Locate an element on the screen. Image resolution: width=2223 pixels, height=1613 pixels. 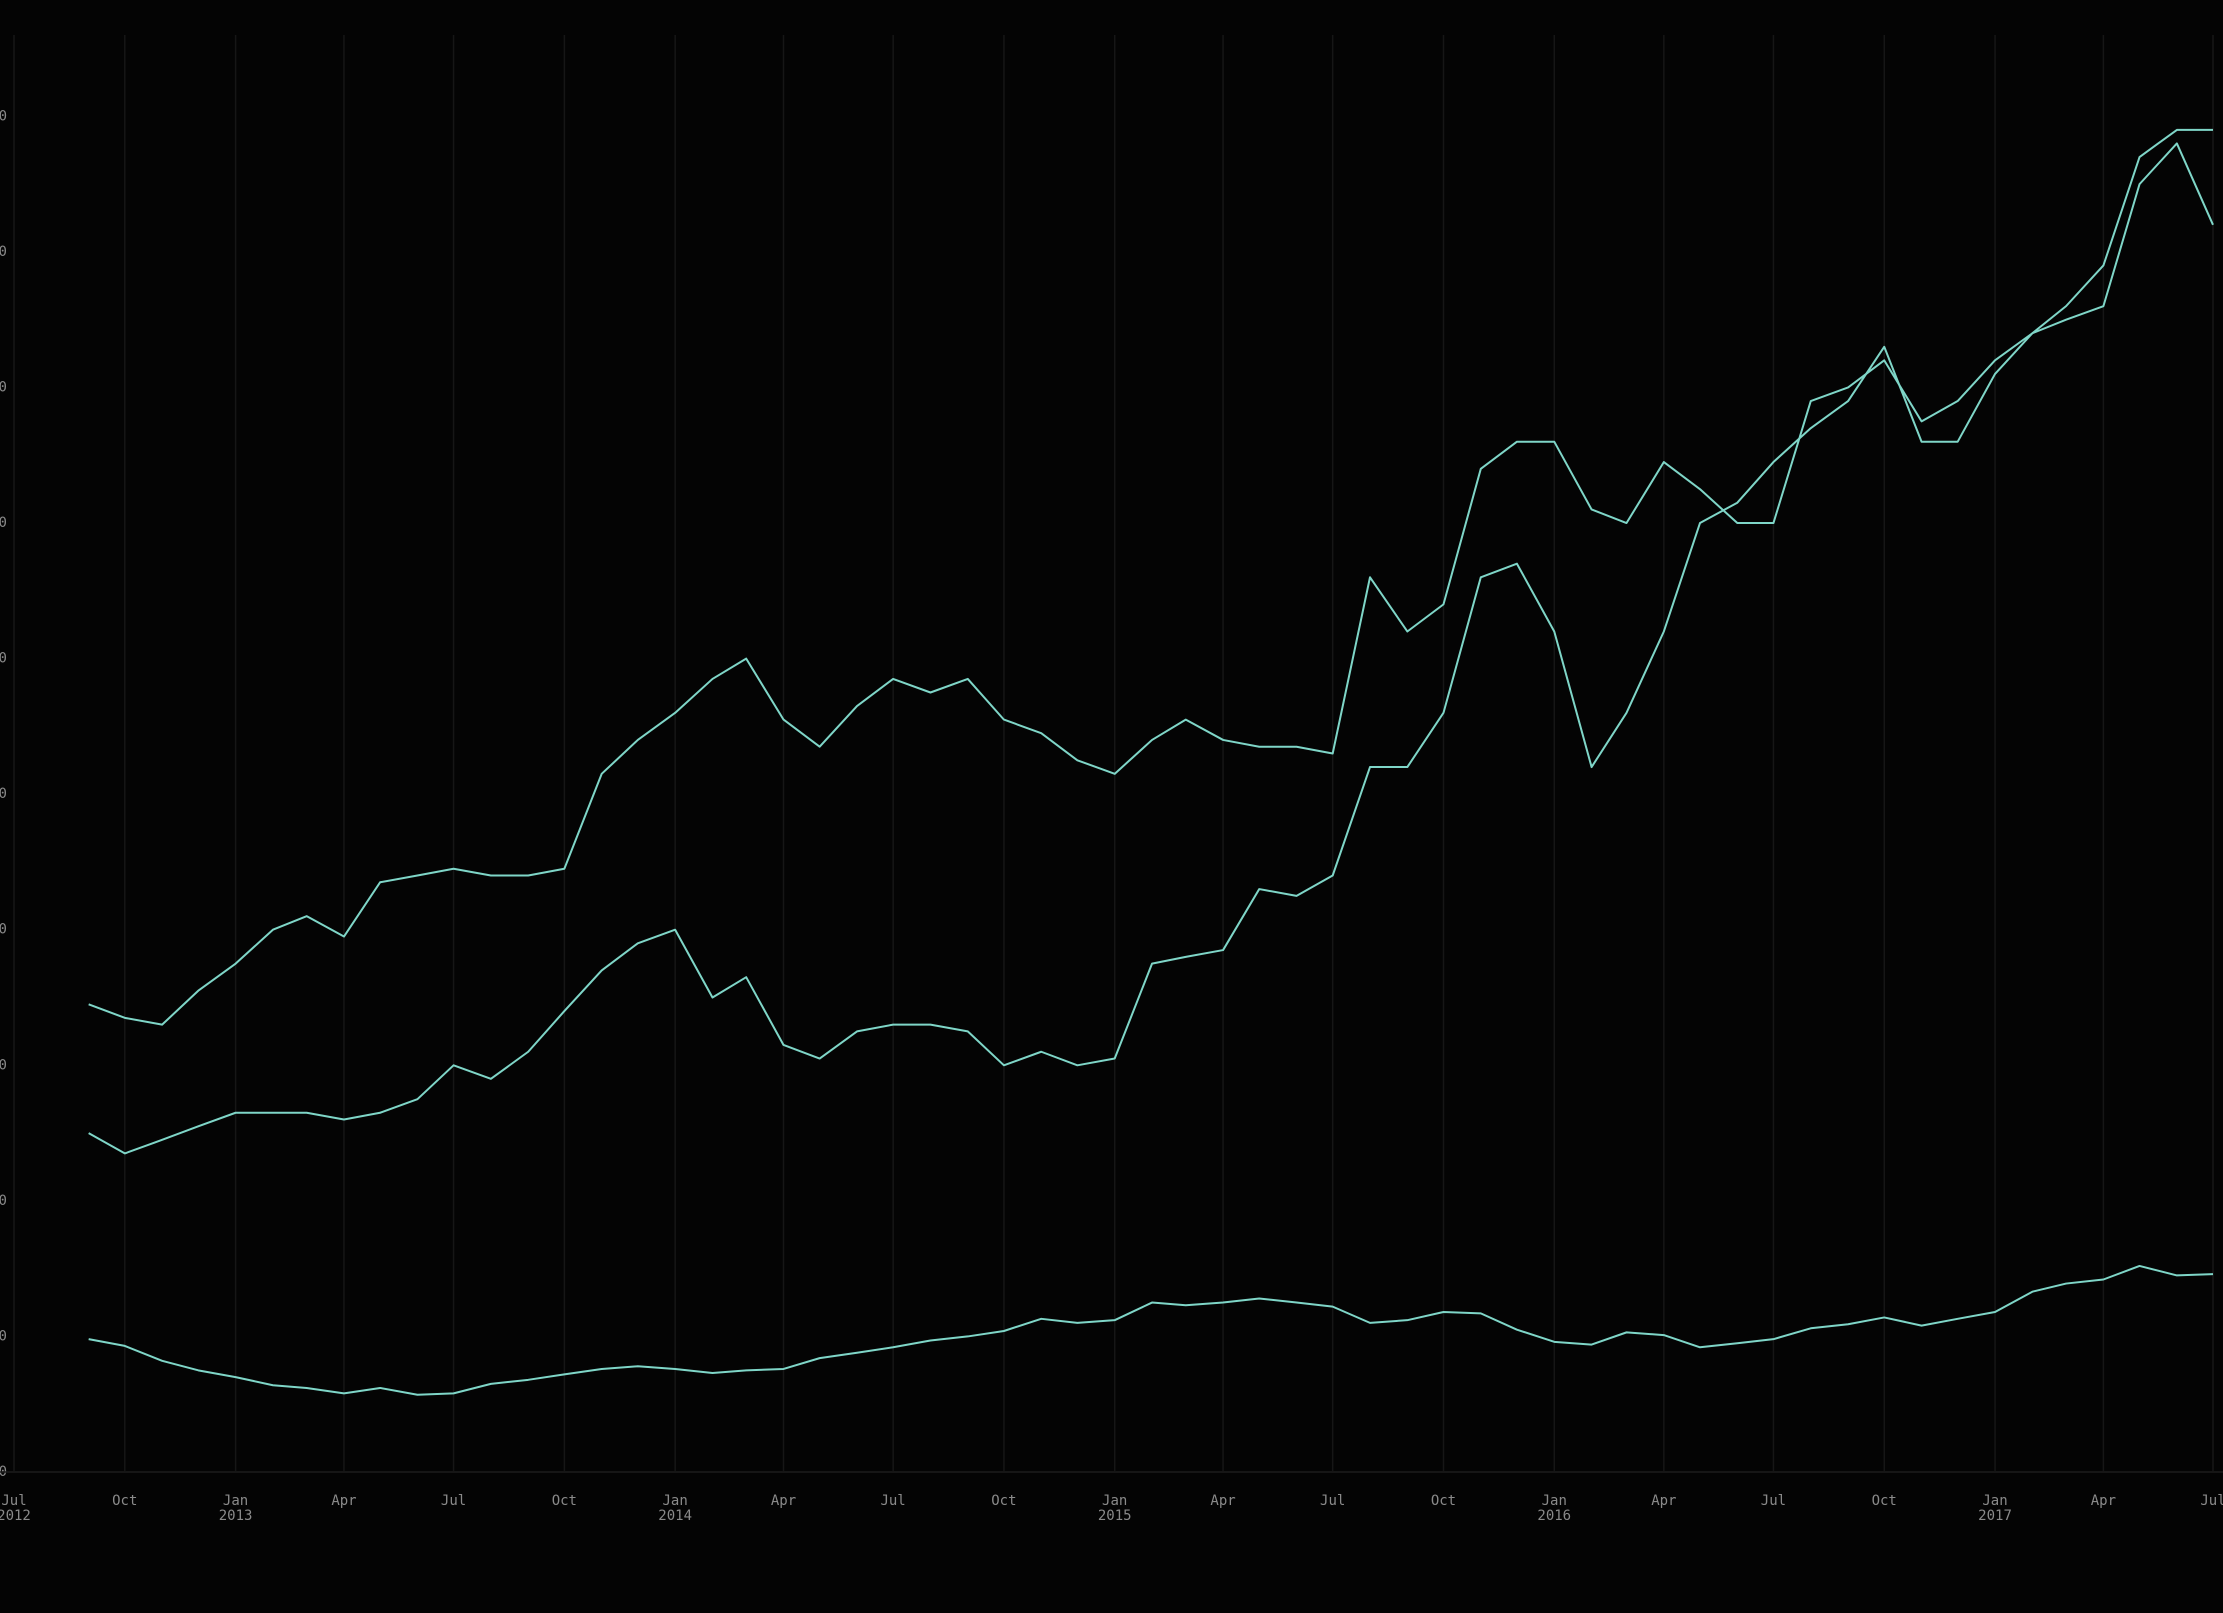
y-tick-label: 500 is located at coordinates (3, 794).